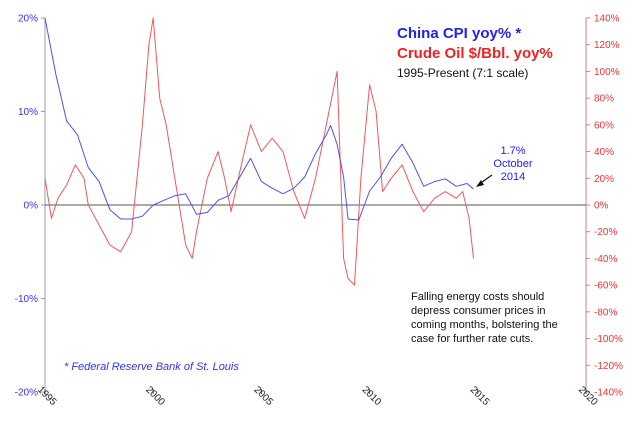 Image resolution: width=640 pixels, height=438 pixels. What do you see at coordinates (608, 393) in the screenshot?
I see `right-tick-label: -140%` at bounding box center [608, 393].